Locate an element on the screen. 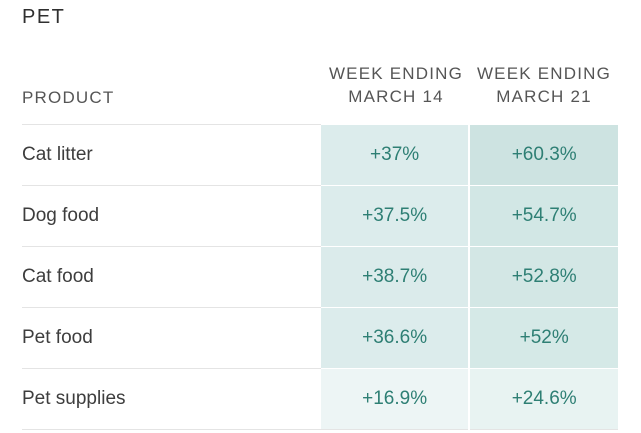 Image resolution: width=641 pixels, height=433 pixels. week2-value: +60.3% is located at coordinates (543, 155).